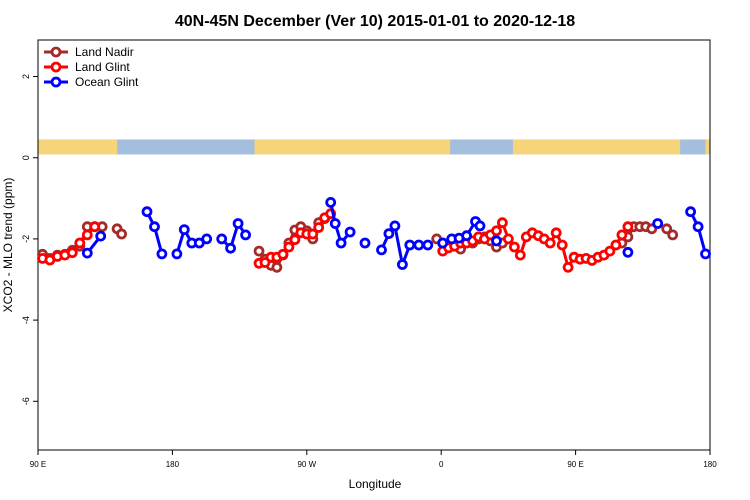 Image resolution: width=750 pixels, height=500 pixels. I want to click on series-layer, so click(374, 234).